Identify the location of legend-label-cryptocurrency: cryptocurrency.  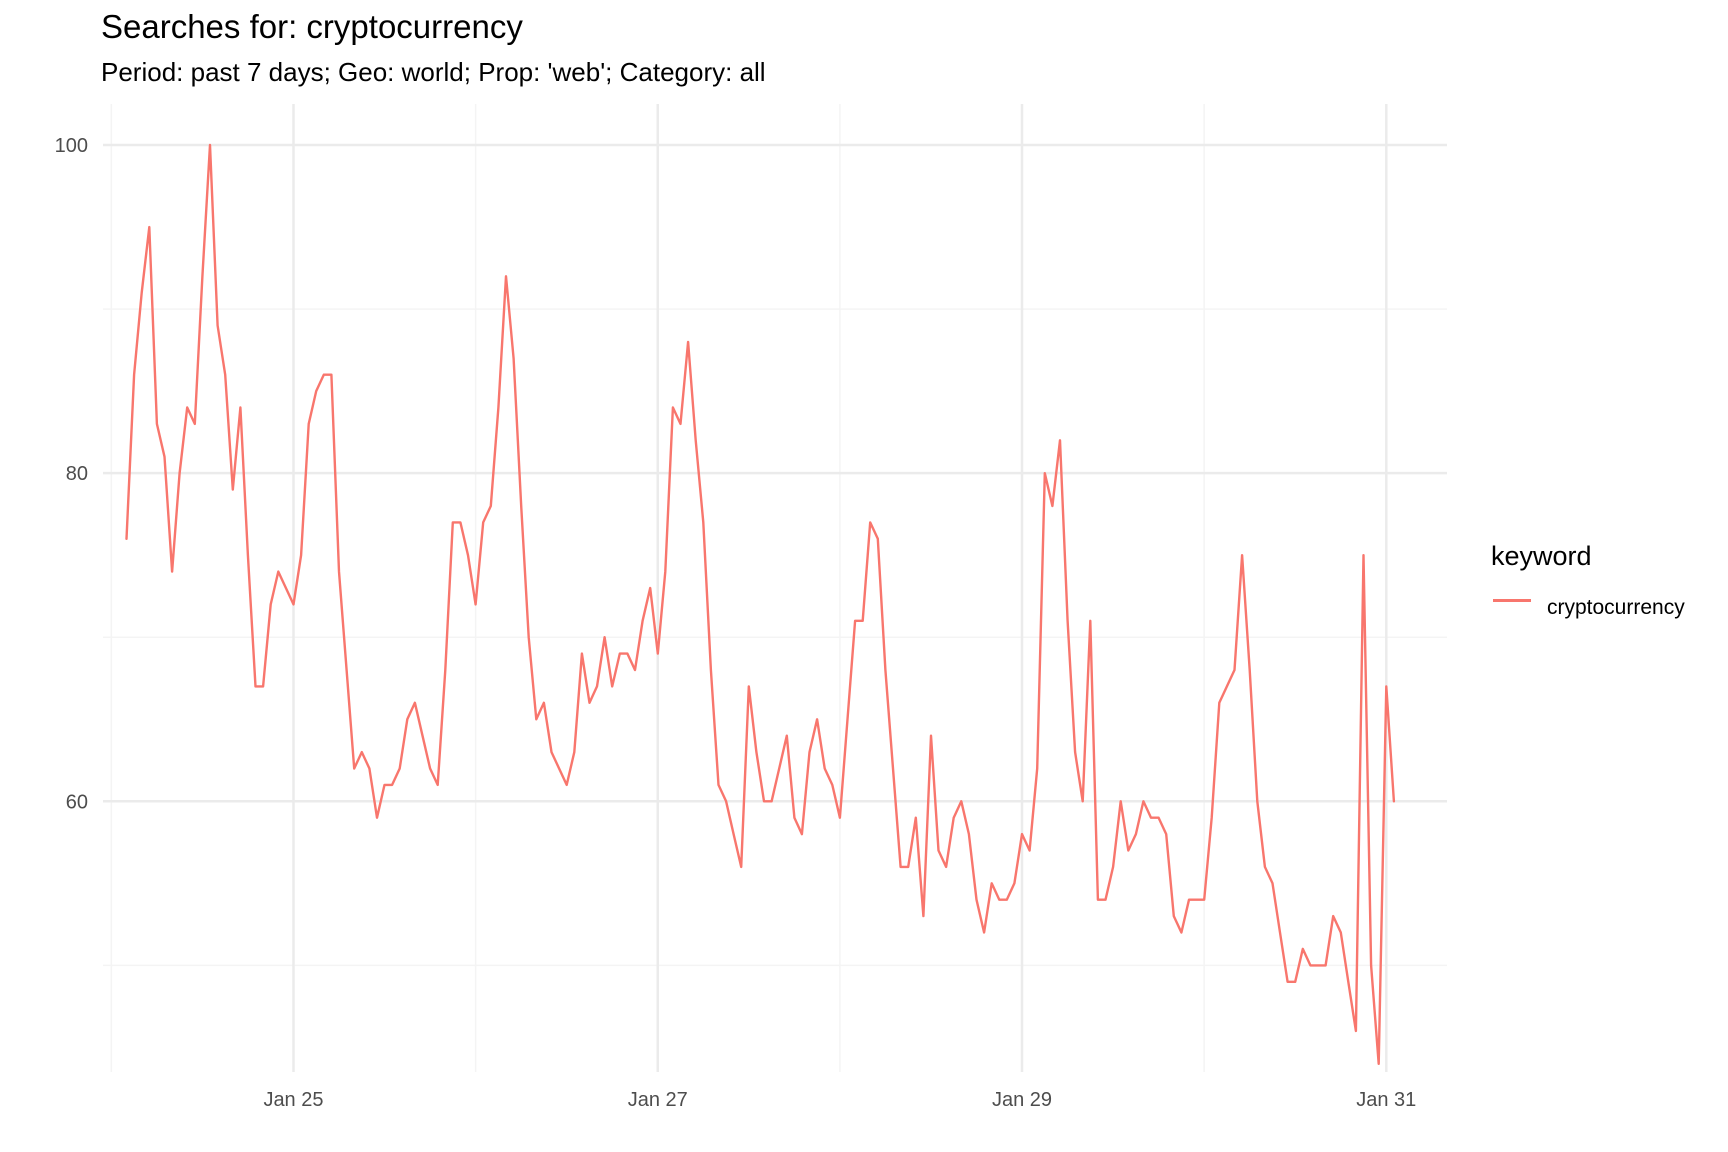
(1616, 607).